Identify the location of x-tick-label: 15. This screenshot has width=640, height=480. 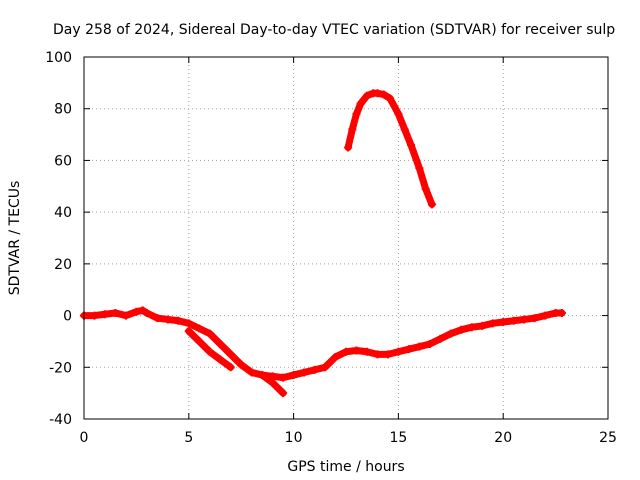
(398, 438).